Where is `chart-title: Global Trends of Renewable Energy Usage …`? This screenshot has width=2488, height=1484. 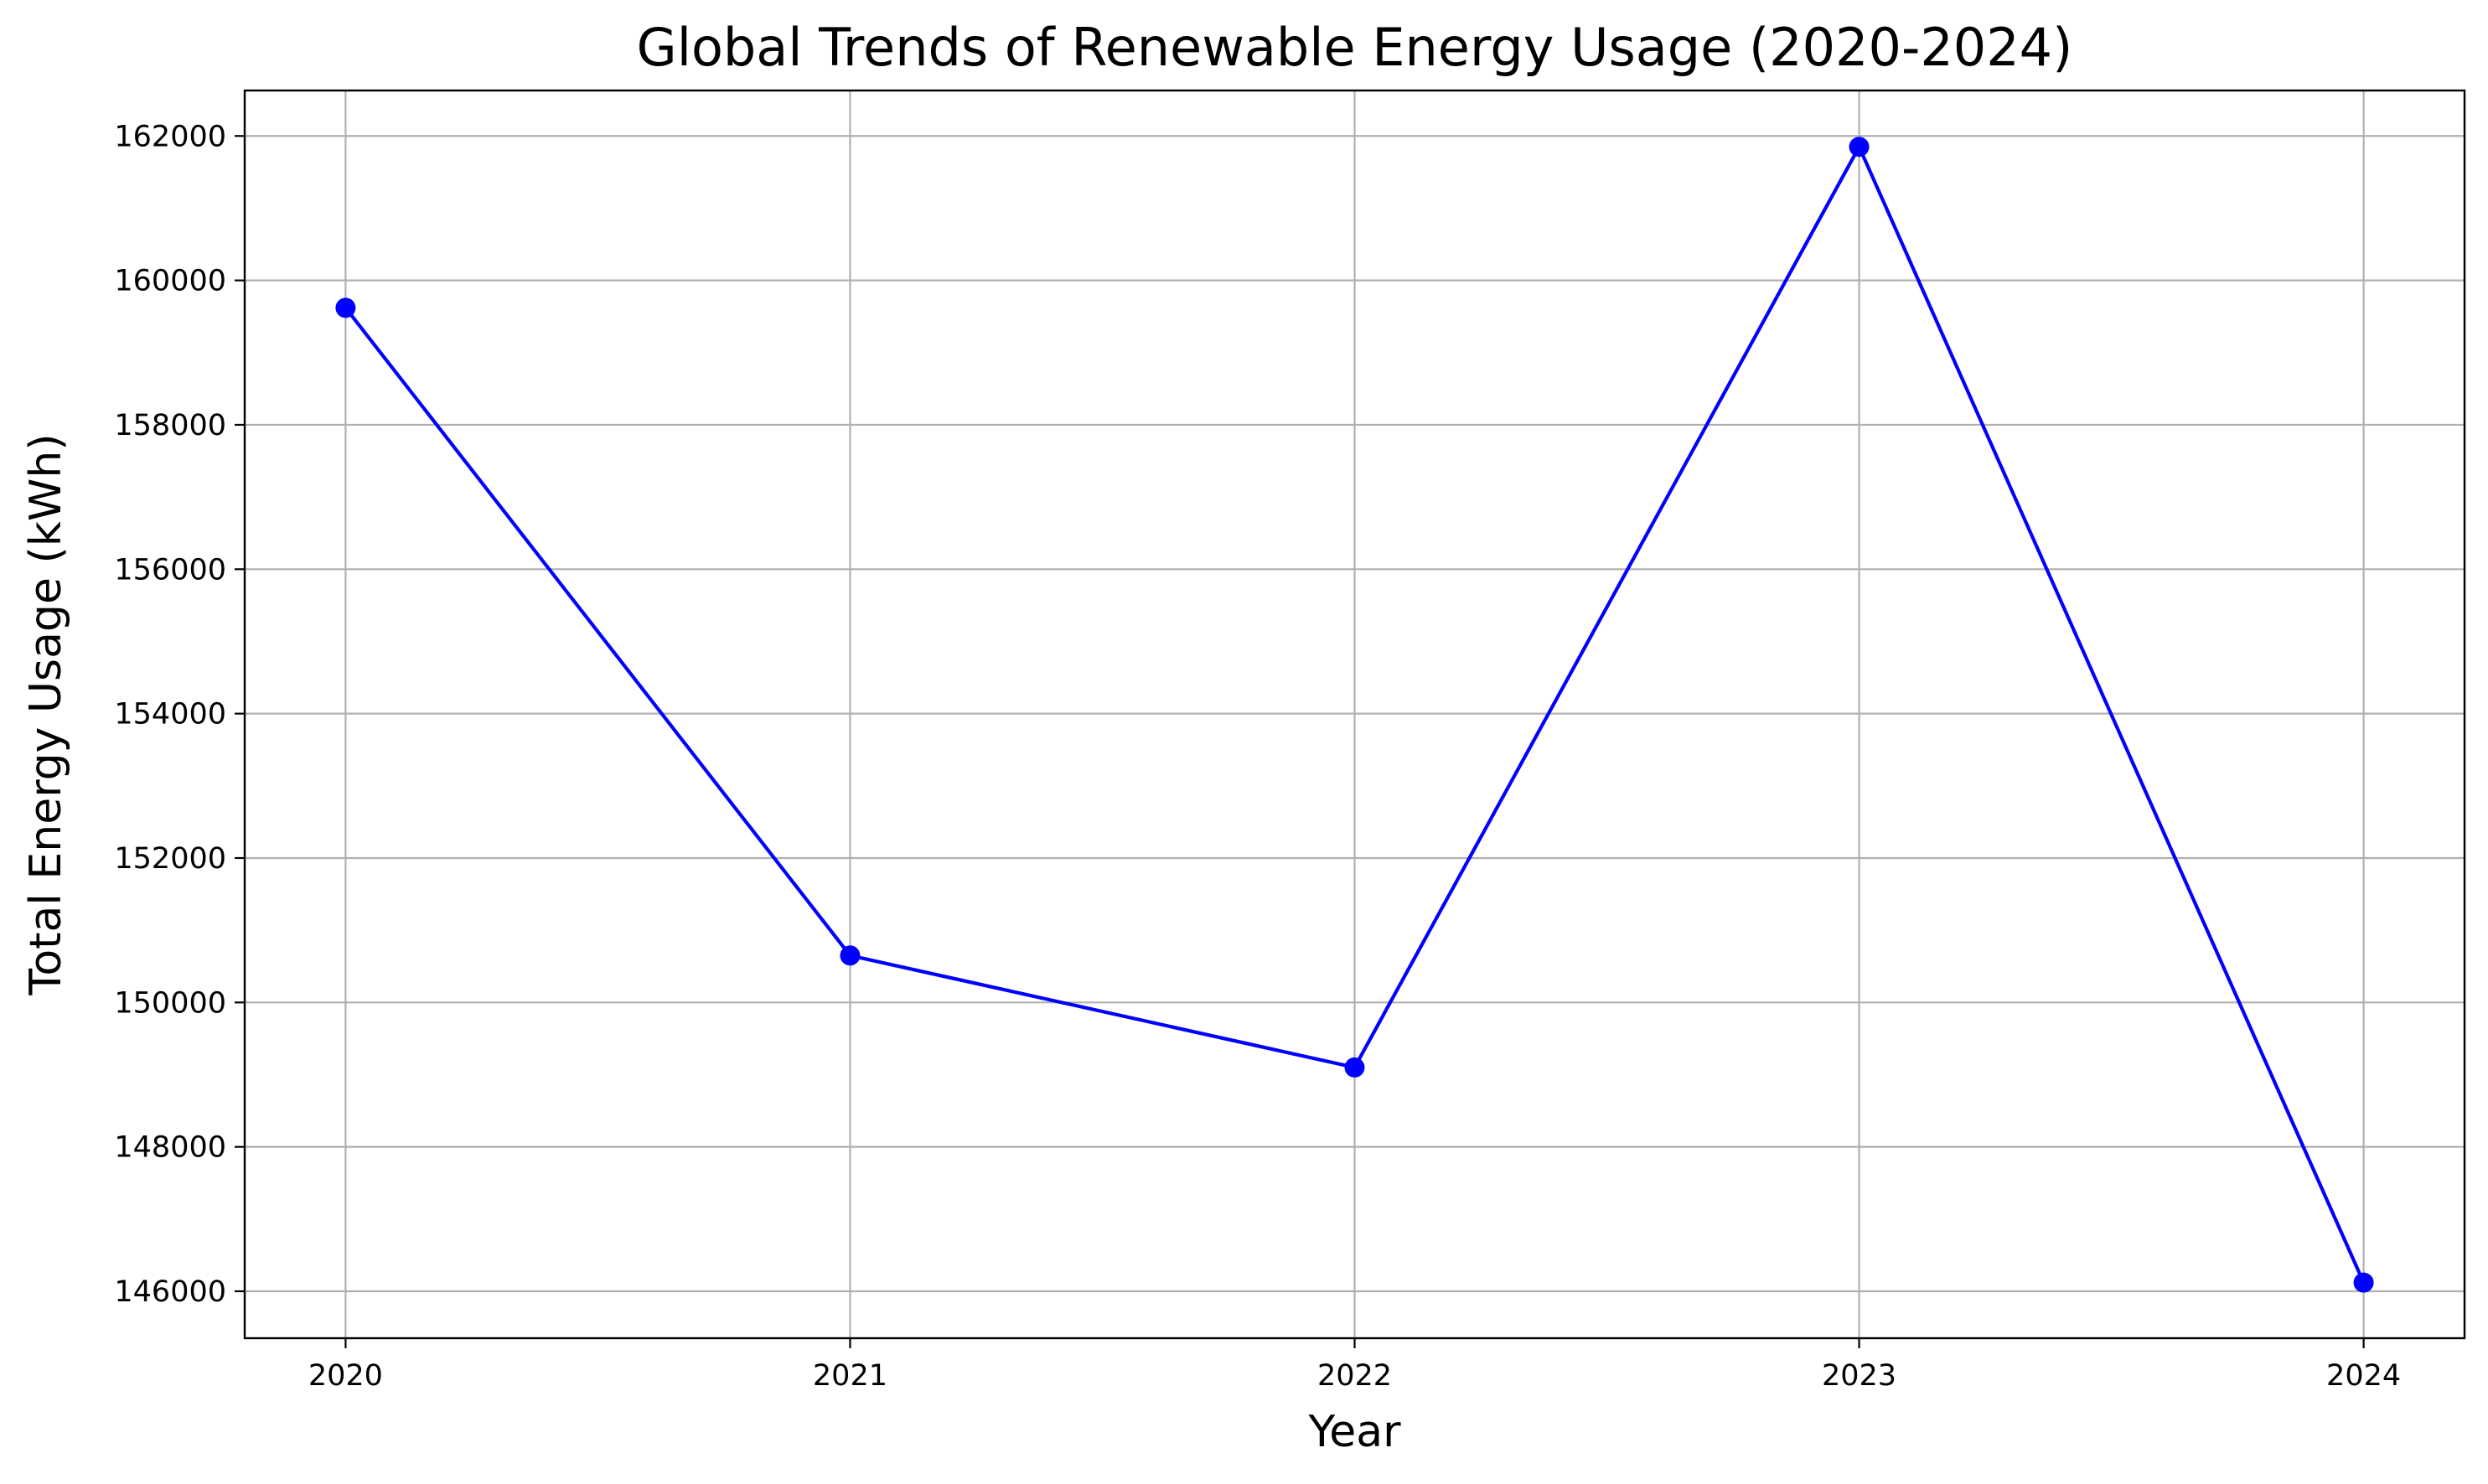 chart-title: Global Trends of Renewable Energy Usage … is located at coordinates (1355, 47).